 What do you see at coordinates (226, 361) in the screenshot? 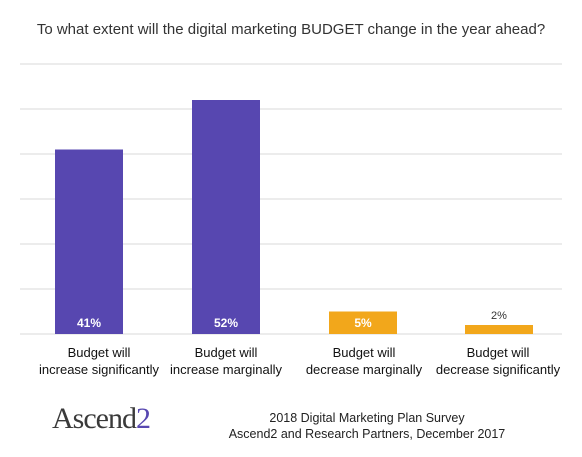
I see `category-label-increase-marginally: Budget will increase marginally` at bounding box center [226, 361].